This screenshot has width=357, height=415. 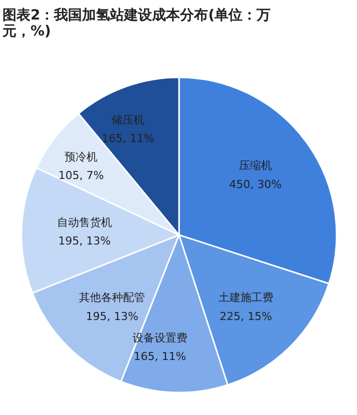 I want to click on slice-label: 其他各种配管, so click(x=112, y=297).